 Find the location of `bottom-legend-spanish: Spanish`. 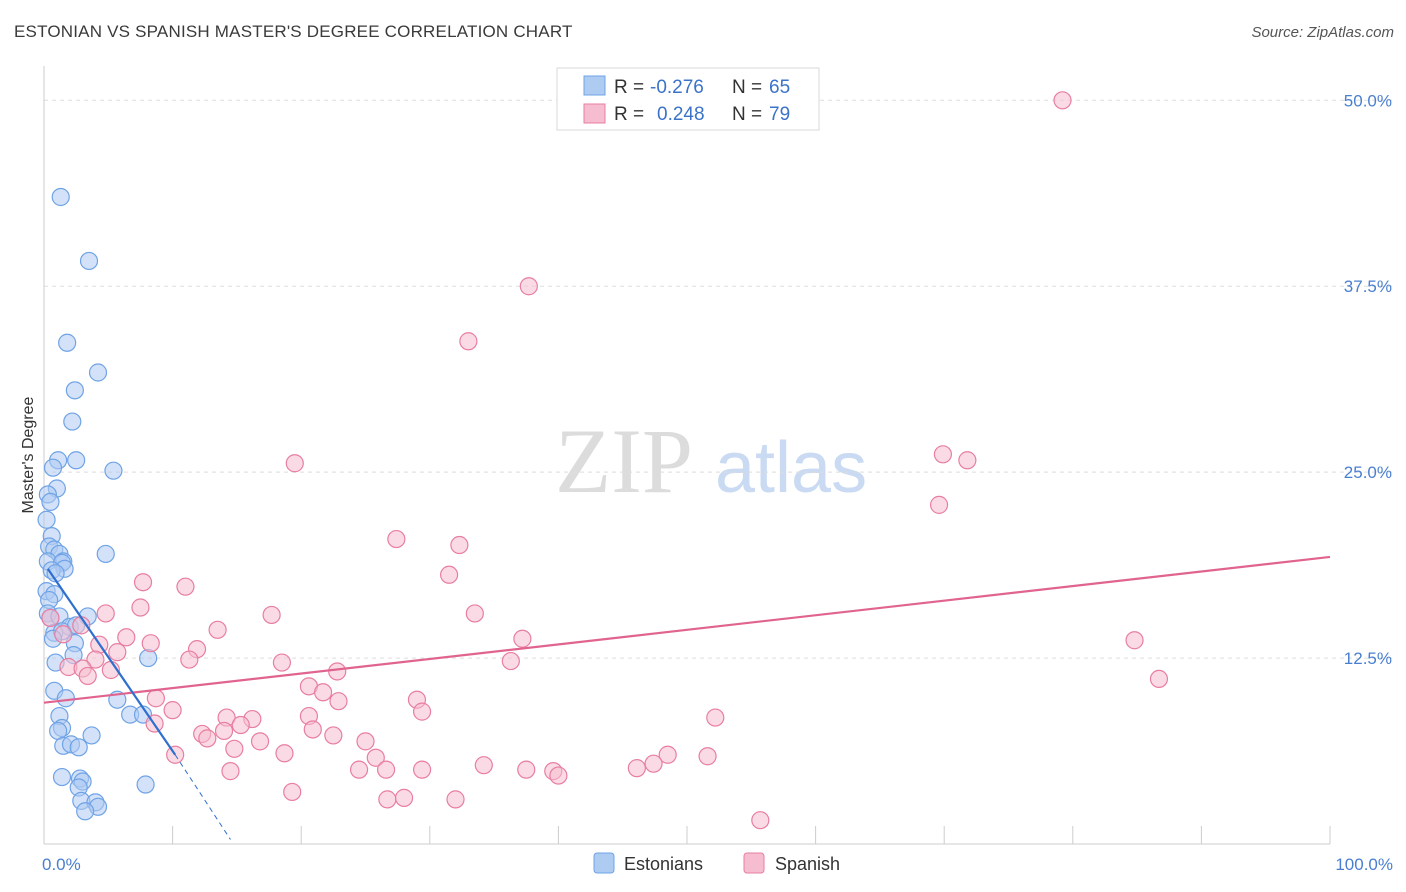

bottom-legend-spanish: Spanish is located at coordinates (807, 864).